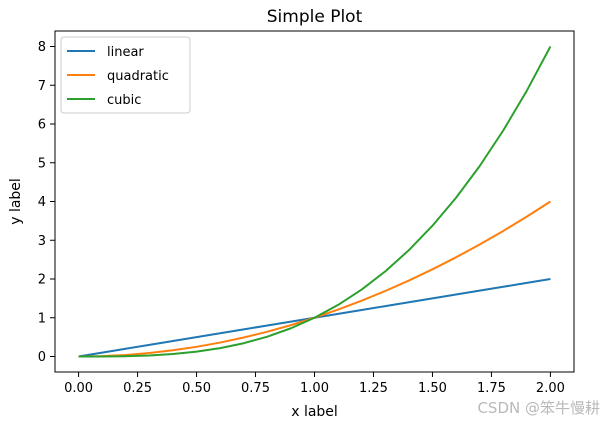 The height and width of the screenshot is (424, 614). Describe the element at coordinates (78, 388) in the screenshot. I see `x-tick-label: 0.00` at that location.